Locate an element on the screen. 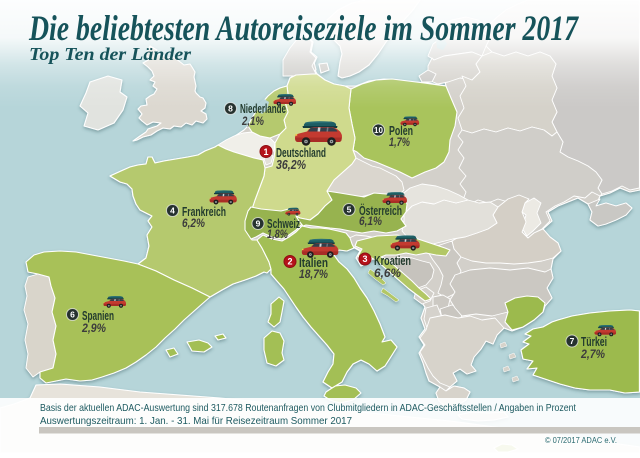 The width and height of the screenshot is (640, 458). svg-text: 8 is located at coordinates (230, 108).